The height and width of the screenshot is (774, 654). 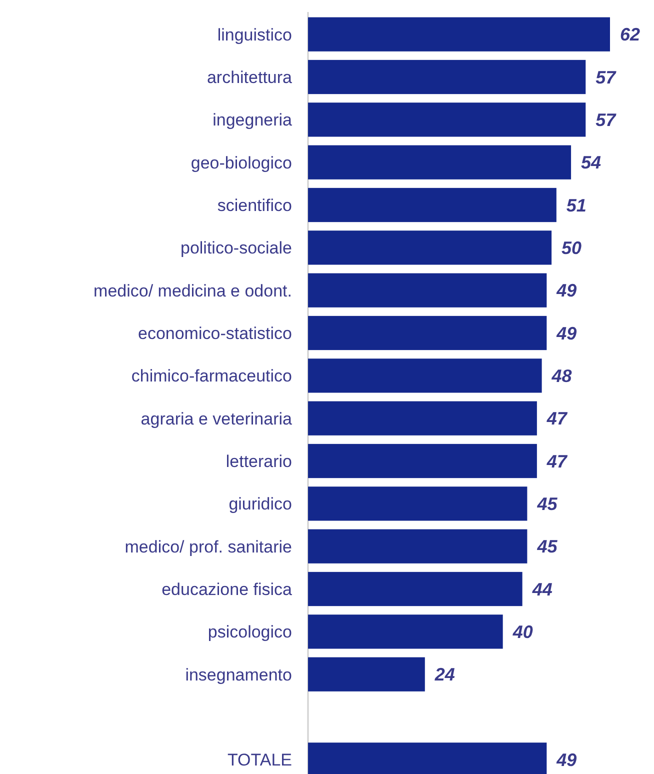 I want to click on data-label: 54, so click(x=591, y=162).